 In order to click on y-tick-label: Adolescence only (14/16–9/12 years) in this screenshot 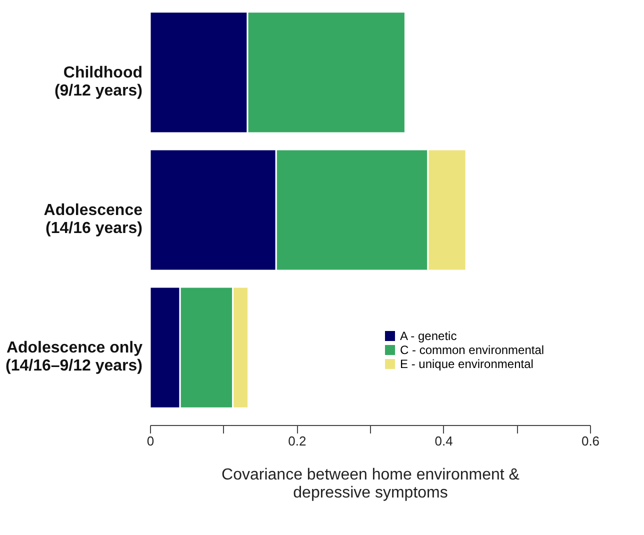, I will do `click(74, 357)`.